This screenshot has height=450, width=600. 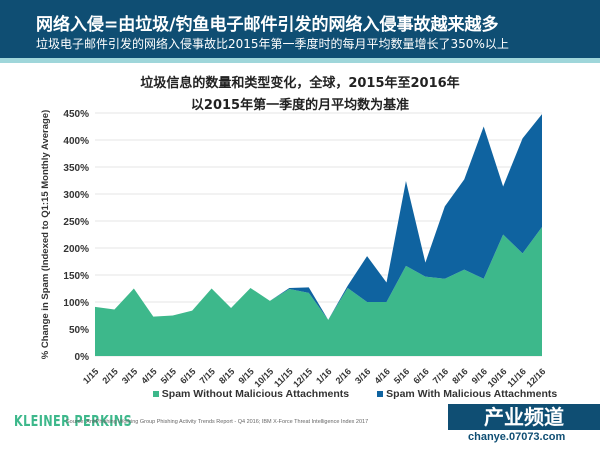 I want to click on y-tick-label: 450%, so click(x=76, y=114).